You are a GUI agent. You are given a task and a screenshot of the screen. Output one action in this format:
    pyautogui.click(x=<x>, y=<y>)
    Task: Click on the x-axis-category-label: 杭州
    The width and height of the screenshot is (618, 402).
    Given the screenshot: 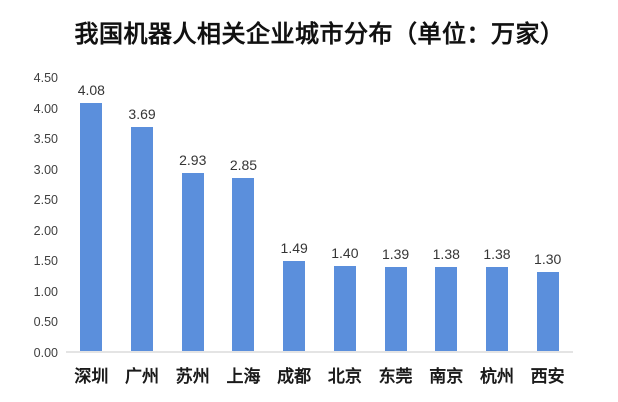 What is the action you would take?
    pyautogui.click(x=496, y=376)
    